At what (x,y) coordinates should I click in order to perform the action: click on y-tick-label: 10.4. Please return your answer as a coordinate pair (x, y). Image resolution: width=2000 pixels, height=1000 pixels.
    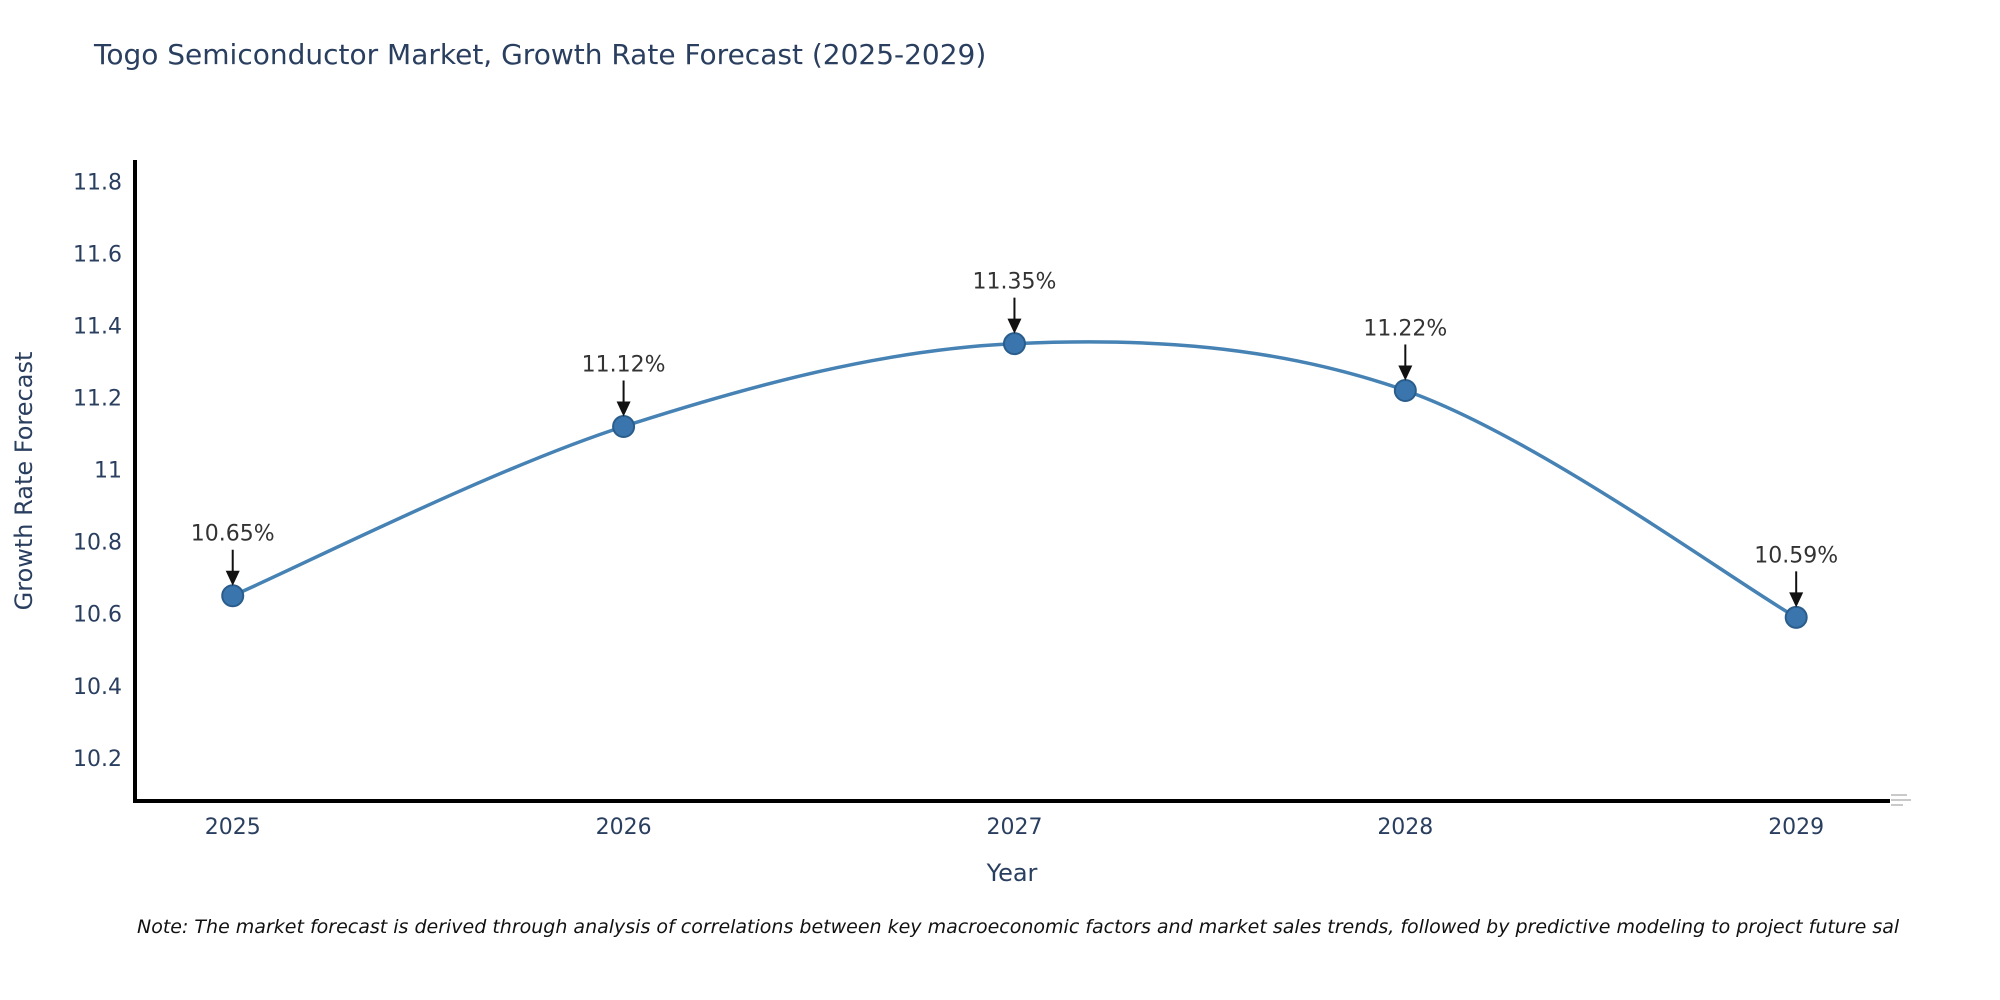
    Looking at the image, I should click on (97, 687).